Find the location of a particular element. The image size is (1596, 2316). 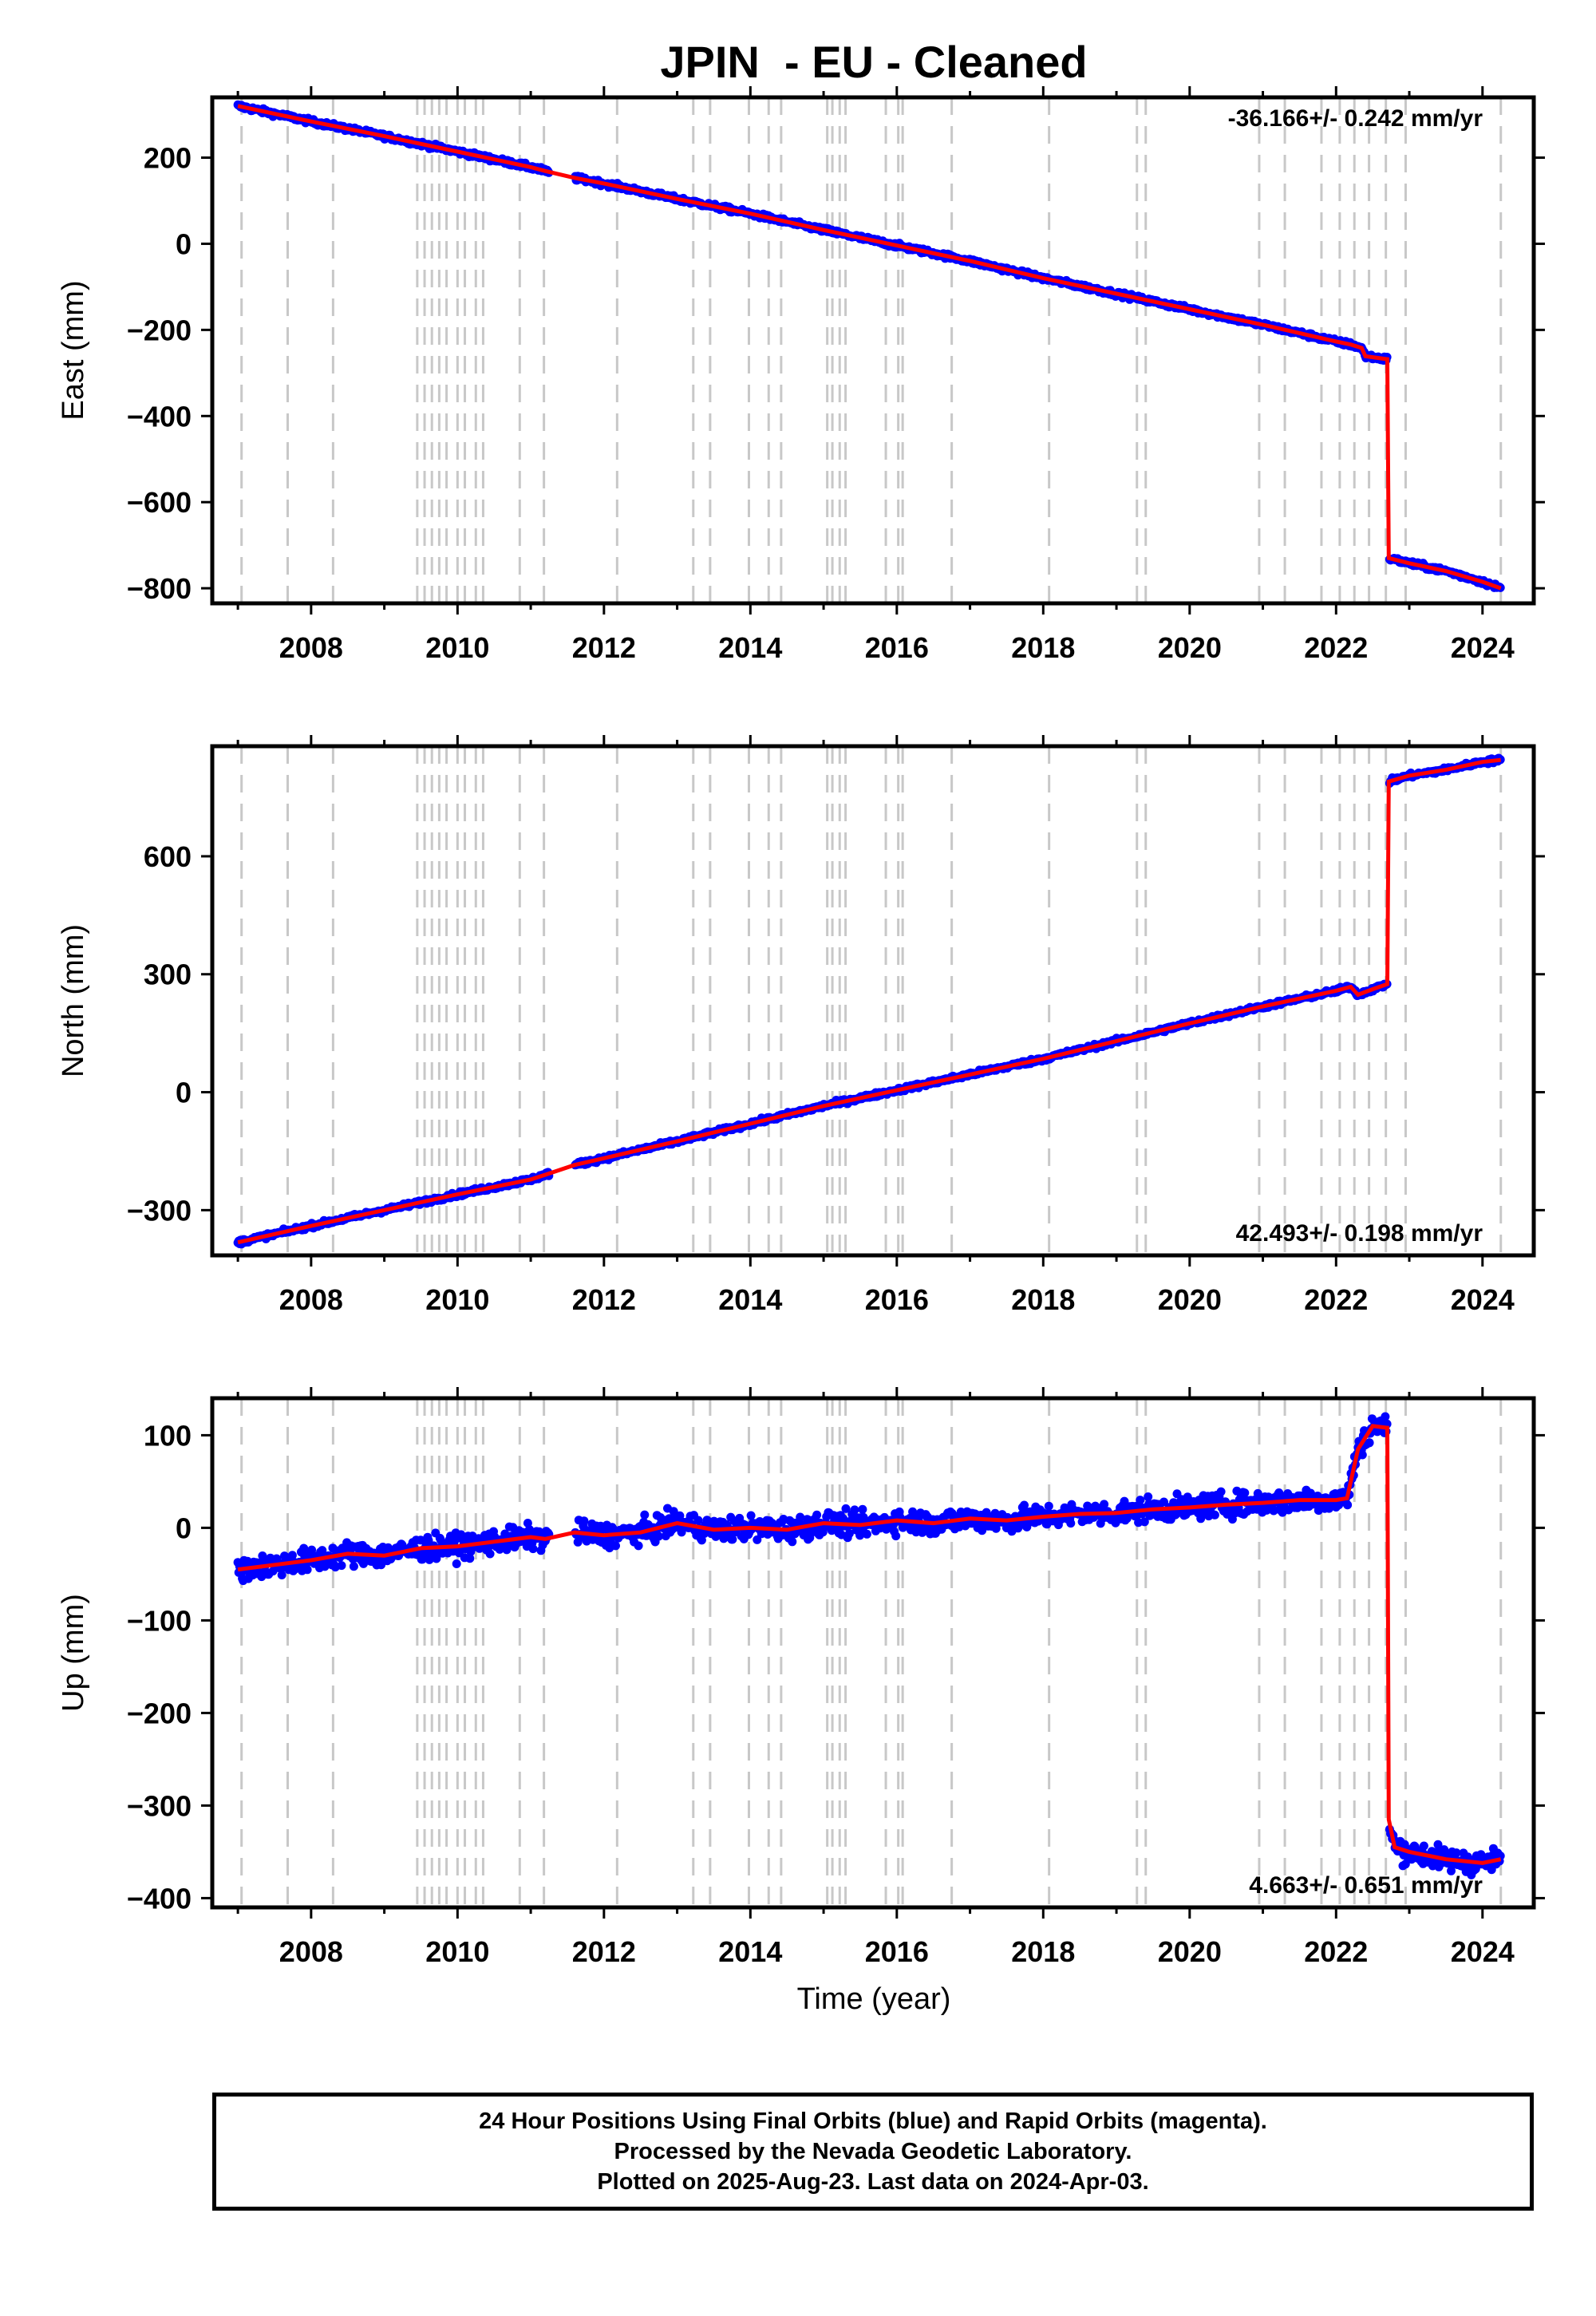

y-tick-label: −800 is located at coordinates (159, 588).